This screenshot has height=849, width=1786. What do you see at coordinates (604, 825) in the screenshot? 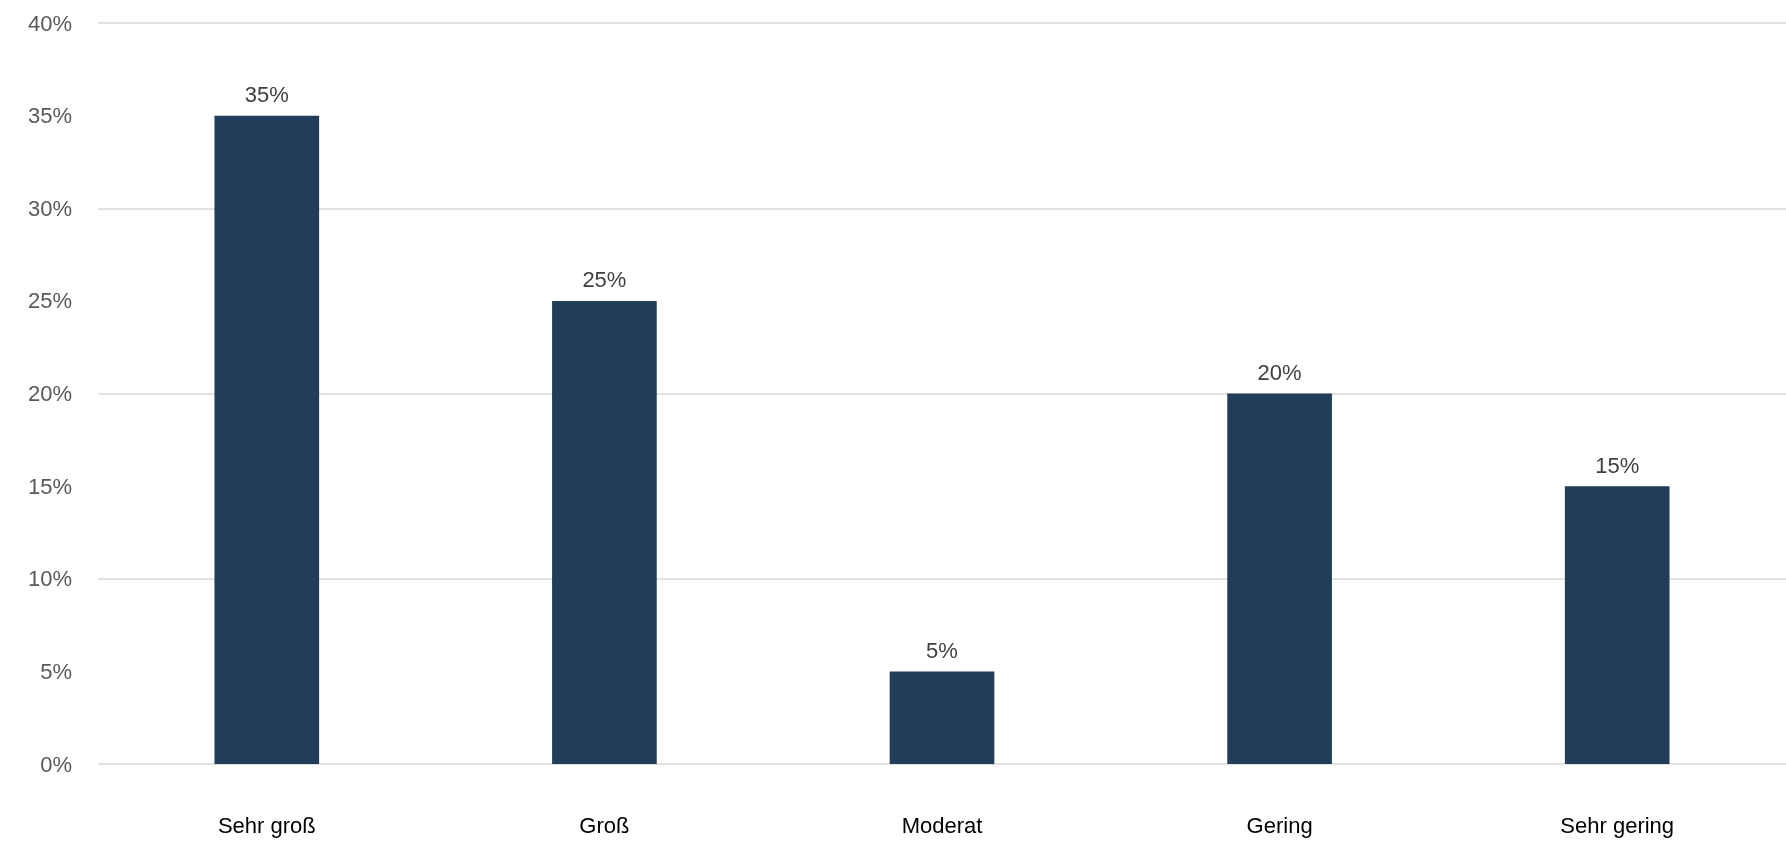
I see `x-tick-label: Groß` at bounding box center [604, 825].